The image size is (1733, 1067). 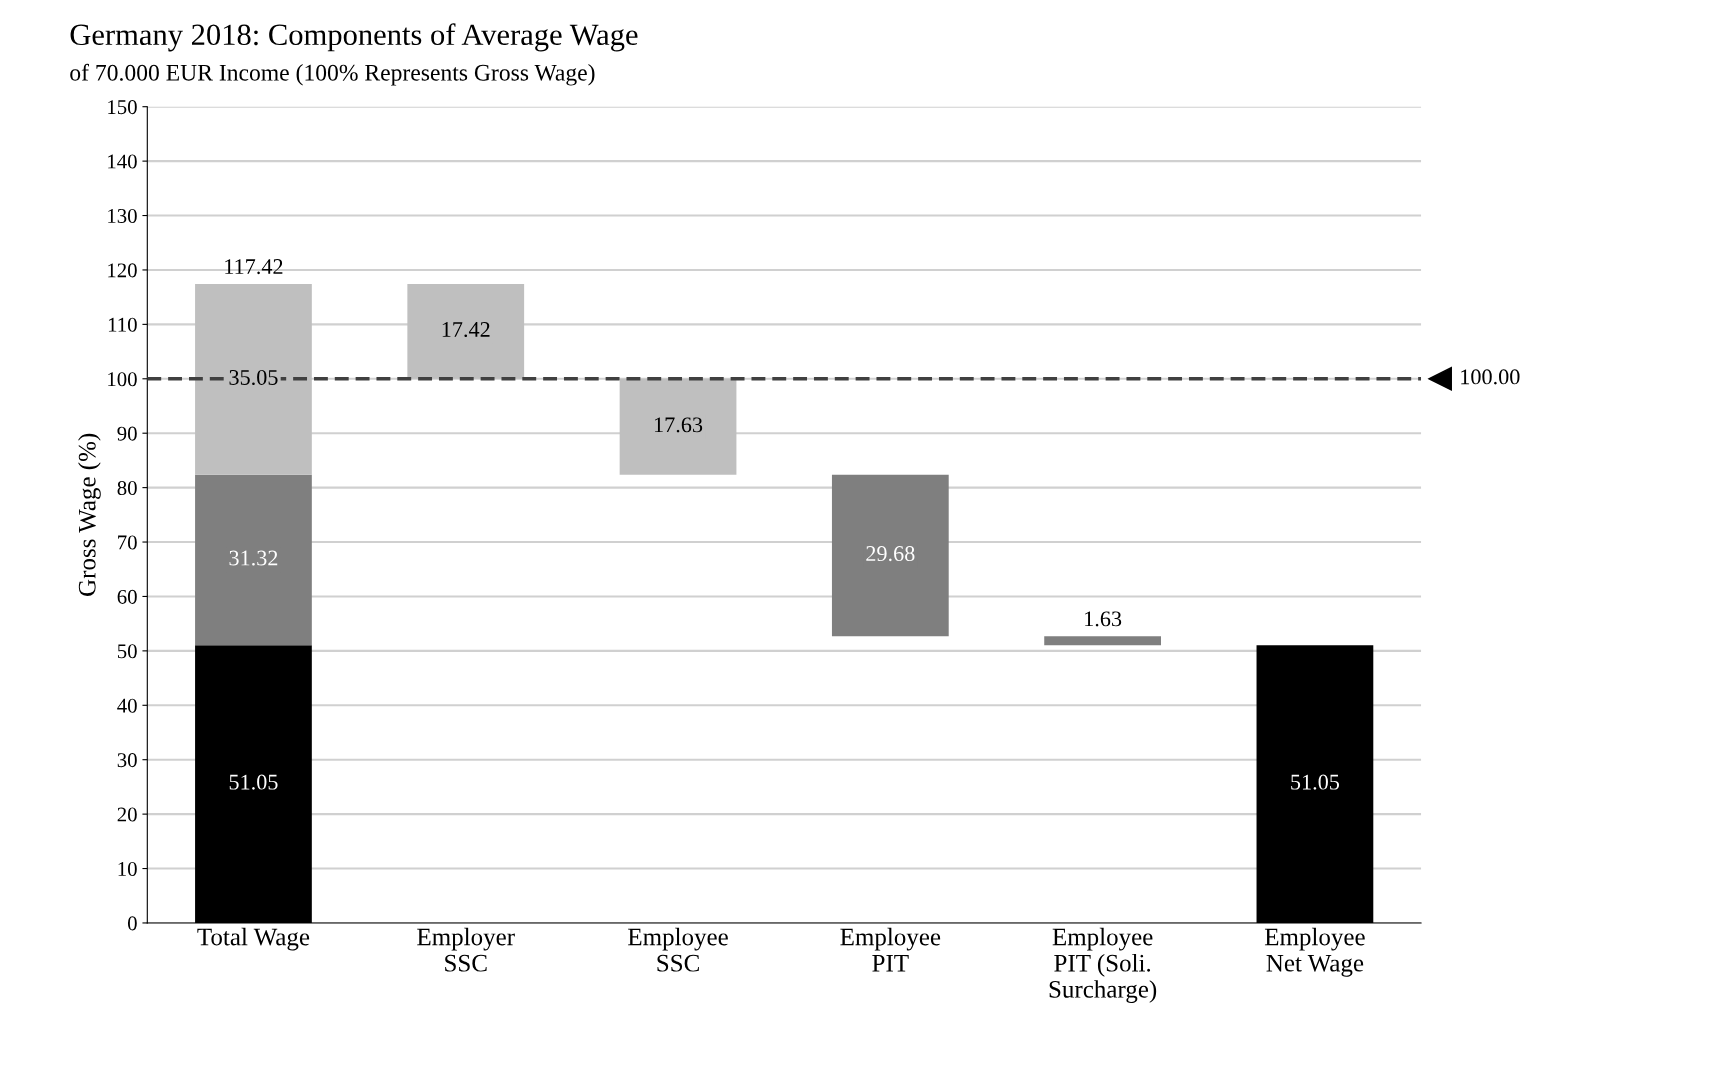 What do you see at coordinates (127, 705) in the screenshot?
I see `y-tick-label: 40` at bounding box center [127, 705].